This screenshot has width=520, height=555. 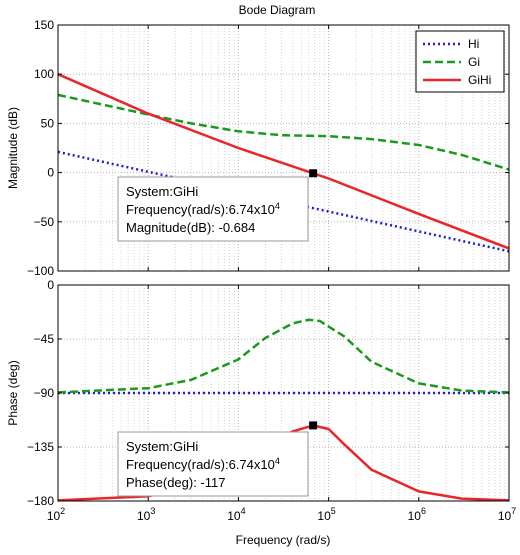 I want to click on magnitude-axis-label: Magnitude (dB), so click(x=13, y=148).